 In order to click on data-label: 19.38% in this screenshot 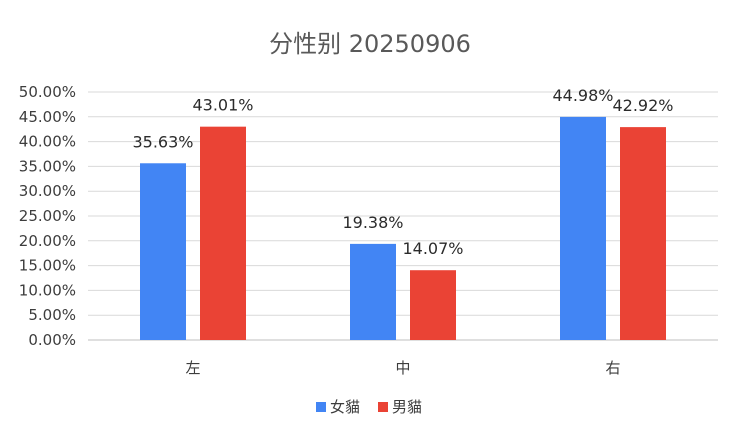, I will do `click(372, 222)`.